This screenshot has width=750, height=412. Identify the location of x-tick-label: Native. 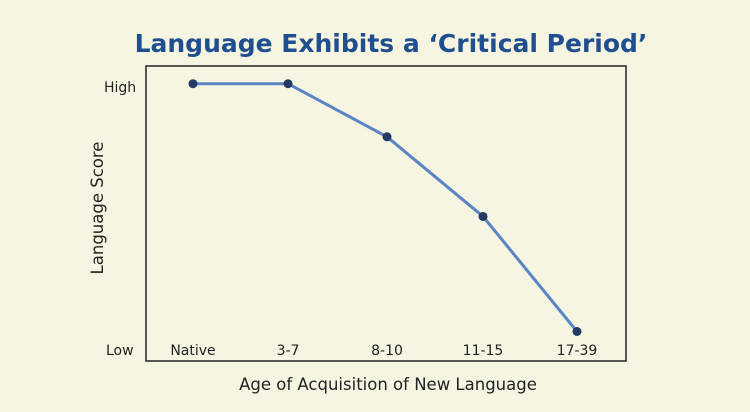
(192, 351).